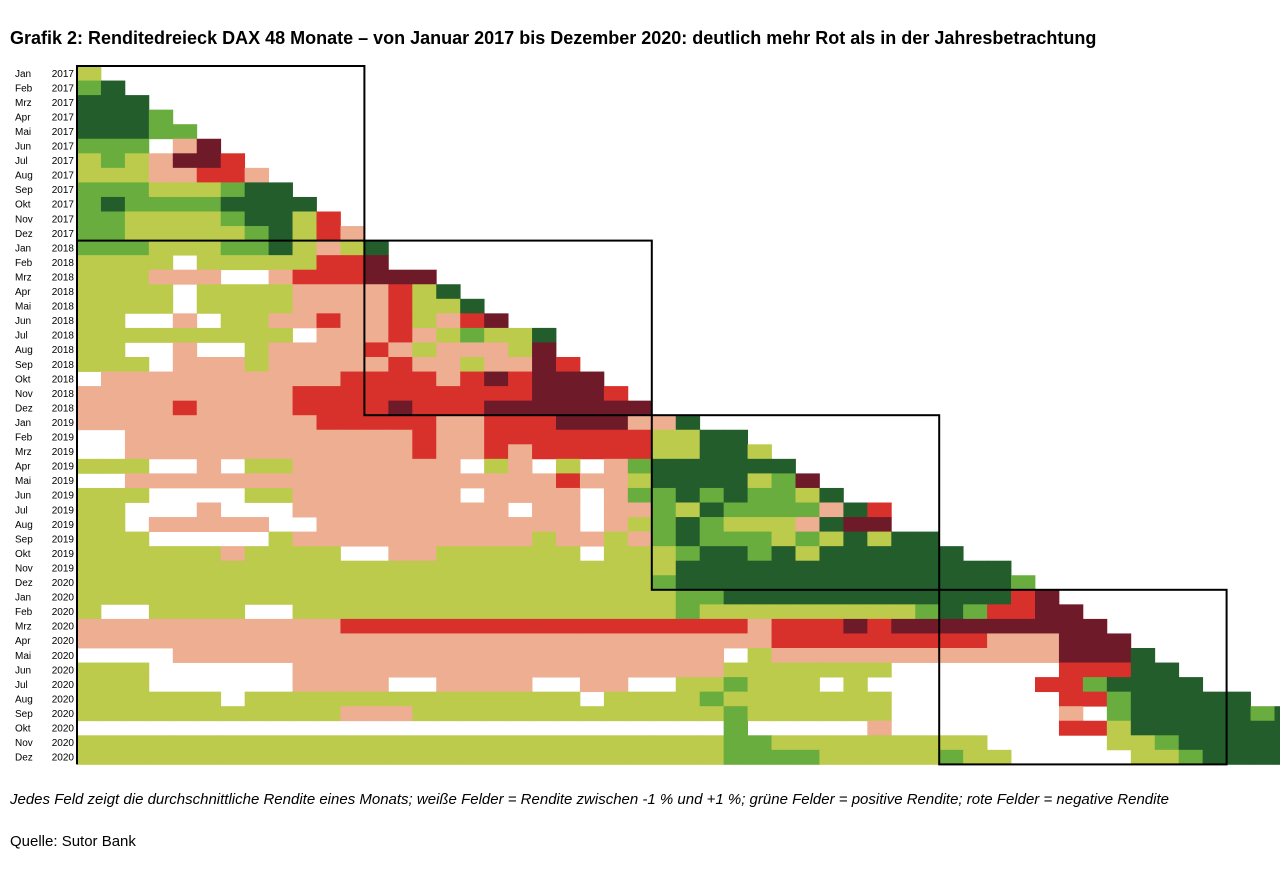 This screenshot has width=1280, height=870. I want to click on row-label-month: Jan, so click(23, 248).